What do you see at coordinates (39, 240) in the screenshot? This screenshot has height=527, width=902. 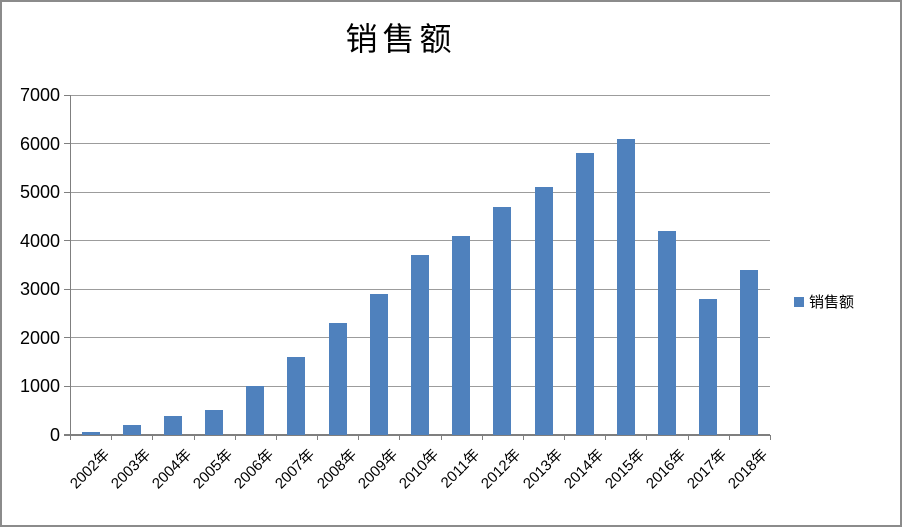 I see `y-axis-label: 4000` at bounding box center [39, 240].